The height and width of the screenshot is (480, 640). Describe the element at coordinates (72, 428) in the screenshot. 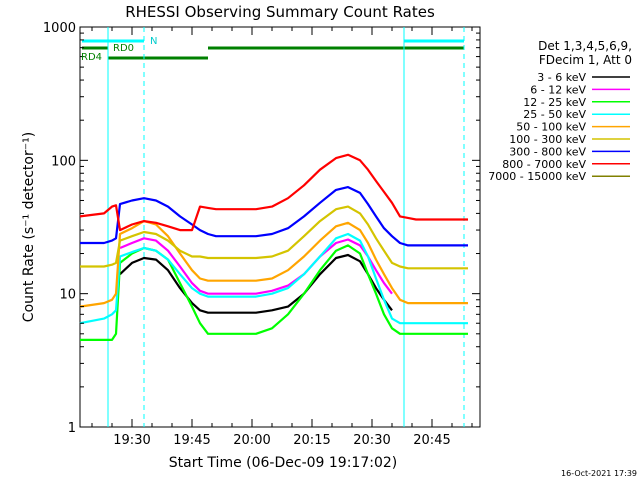

I see `y-tick-label: 1` at that location.